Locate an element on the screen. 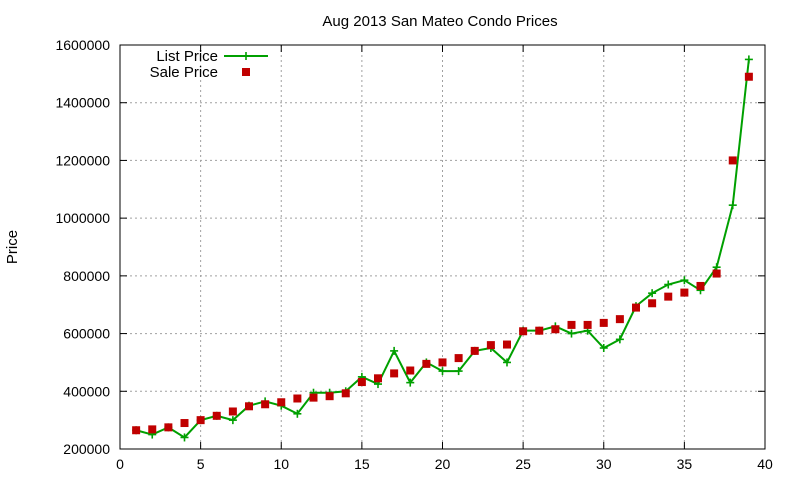  x-tick-label: 40 is located at coordinates (765, 464).